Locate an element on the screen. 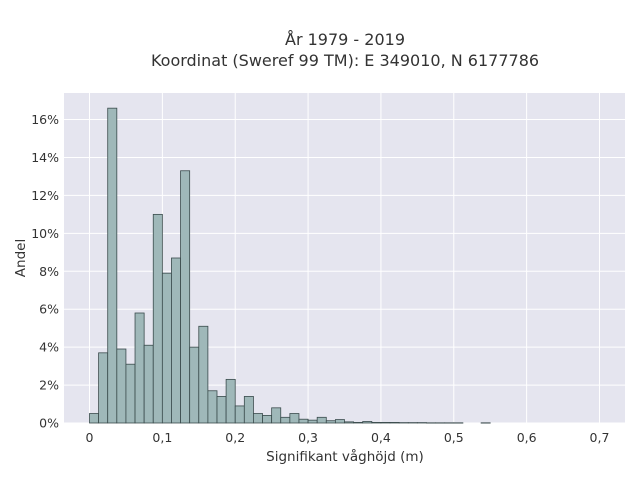 The height and width of the screenshot is (480, 640). x-tick-labels: 0 0,1 0,2 0,3 0,4 0,5 0,6 0,7 is located at coordinates (348, 437).